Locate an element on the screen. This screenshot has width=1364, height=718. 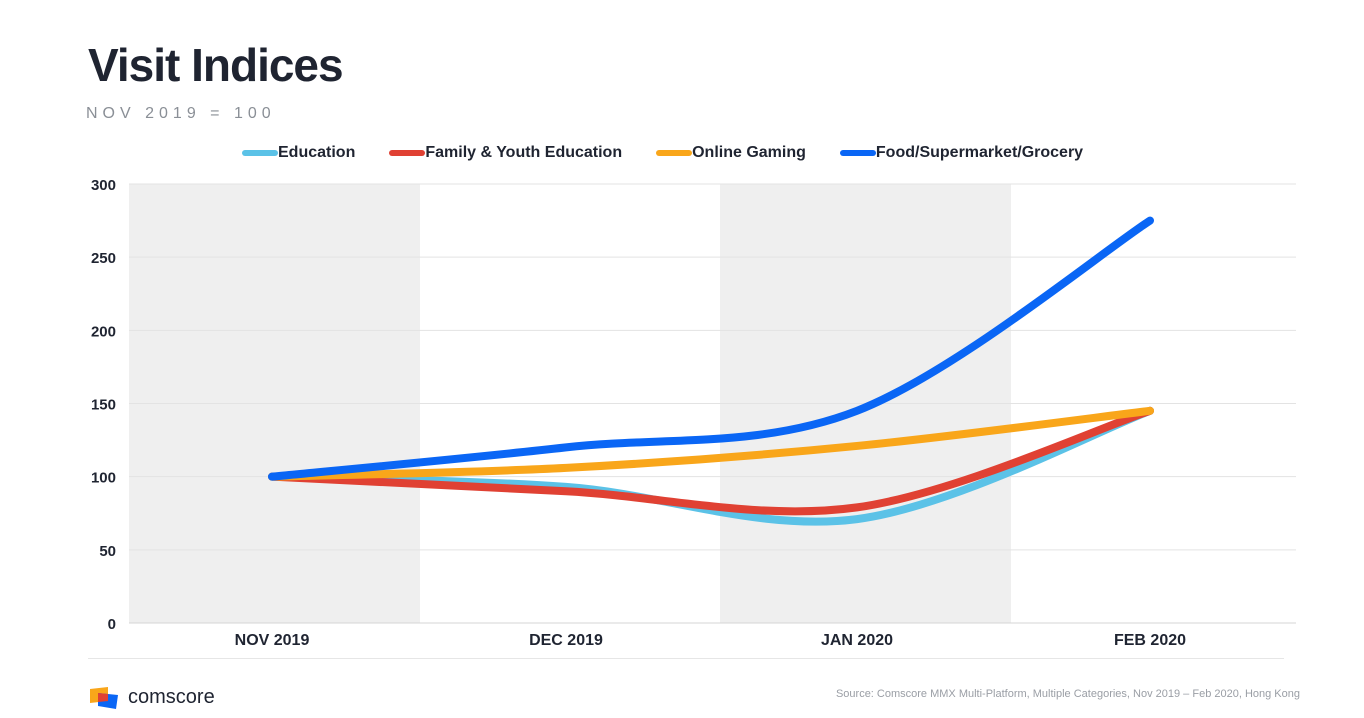
legend-label: Online Gaming is located at coordinates (749, 152).